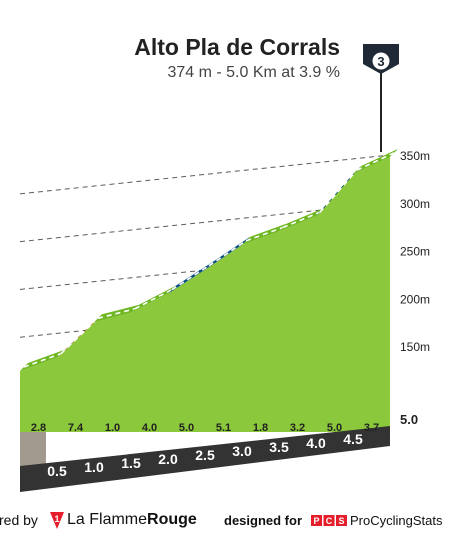 The width and height of the screenshot is (455, 538). What do you see at coordinates (94, 467) in the screenshot?
I see `km-label: 1.0` at bounding box center [94, 467].